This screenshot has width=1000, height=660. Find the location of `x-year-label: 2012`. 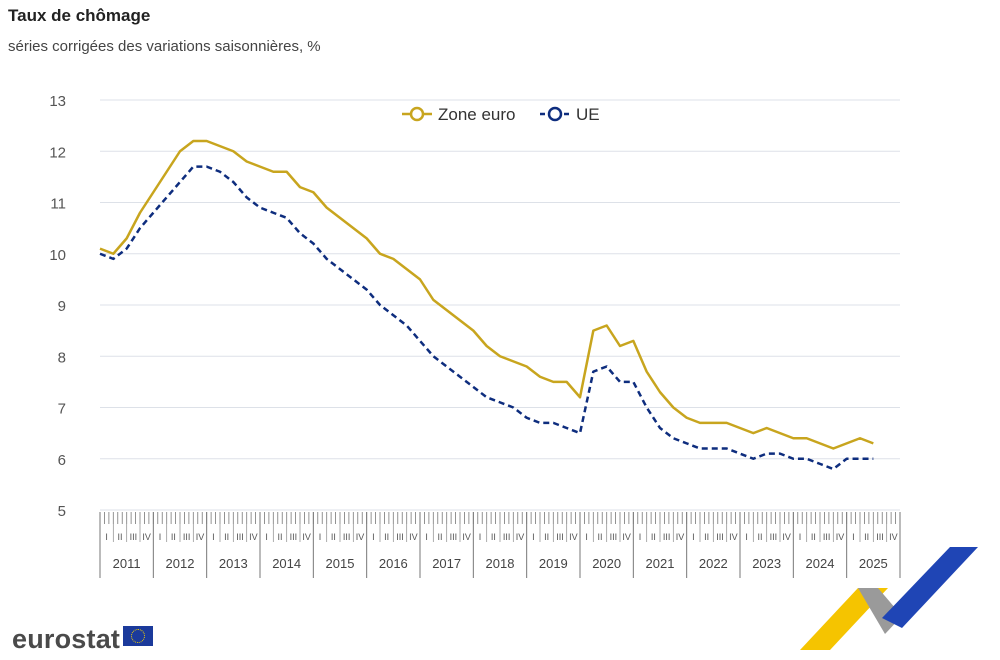

x-year-label: 2012 is located at coordinates (180, 563).